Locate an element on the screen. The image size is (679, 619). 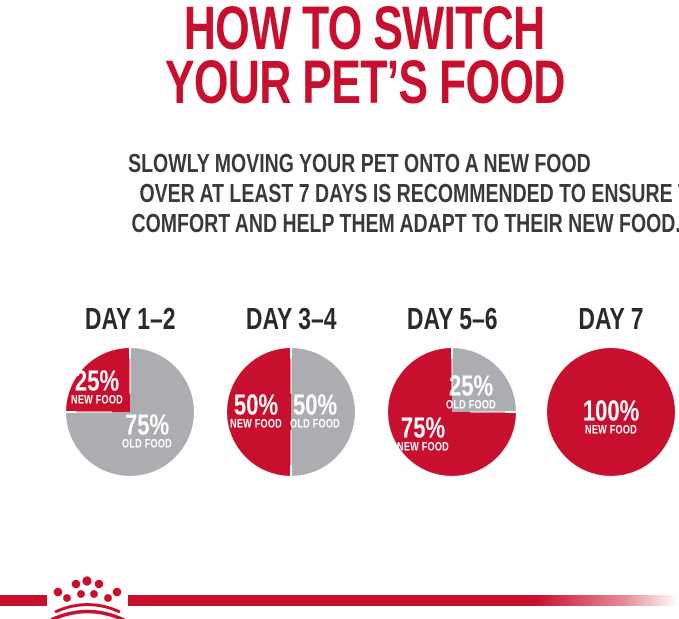
day-label: DAY 3–4 is located at coordinates (291, 318).